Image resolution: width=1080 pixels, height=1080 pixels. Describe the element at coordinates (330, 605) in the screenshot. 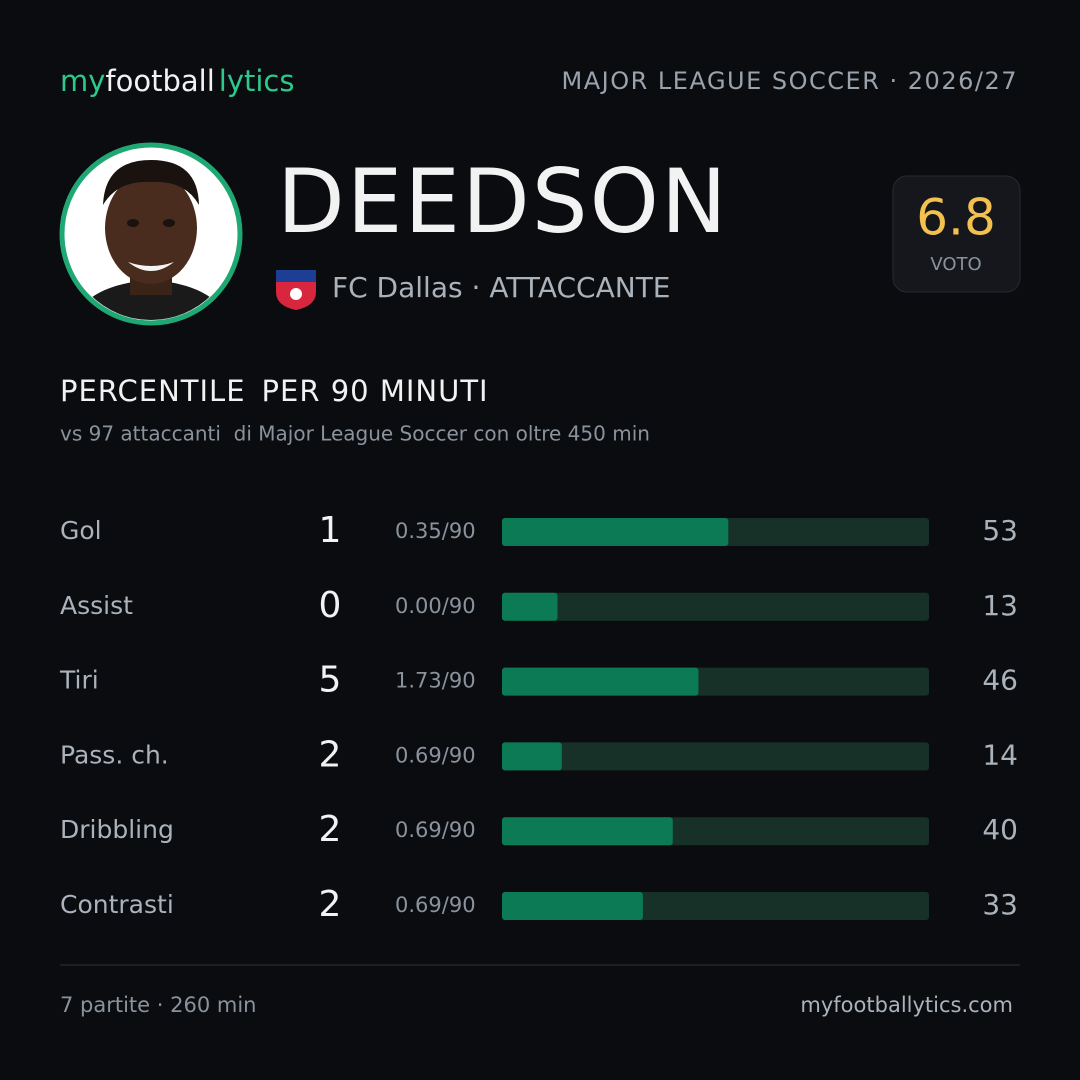

I see `stat-total: 0` at that location.